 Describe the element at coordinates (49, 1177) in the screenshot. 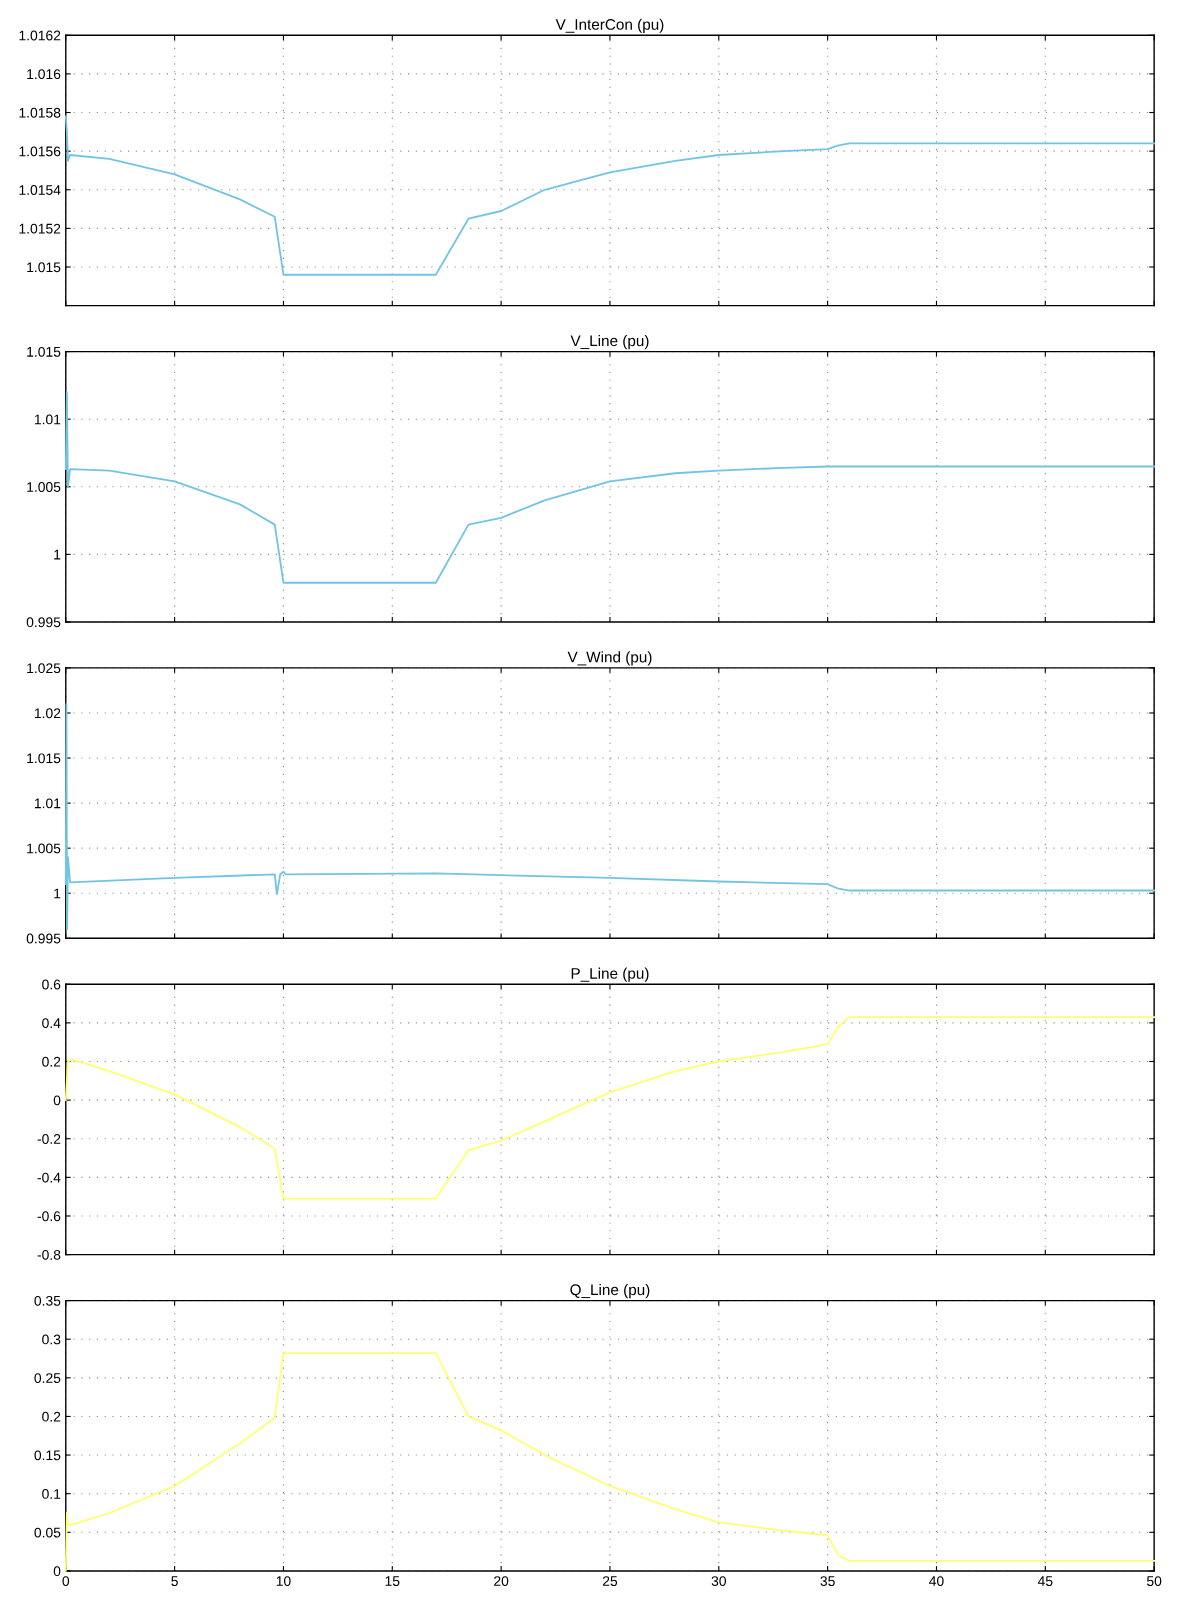

I see `y-tick-label: -0.4` at that location.